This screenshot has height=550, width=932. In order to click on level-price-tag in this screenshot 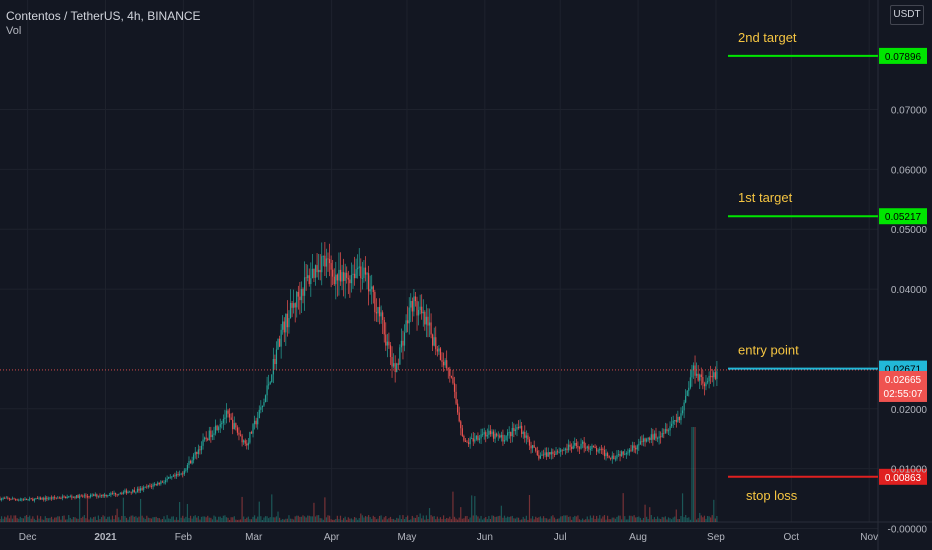, I will do `click(903, 55)`.